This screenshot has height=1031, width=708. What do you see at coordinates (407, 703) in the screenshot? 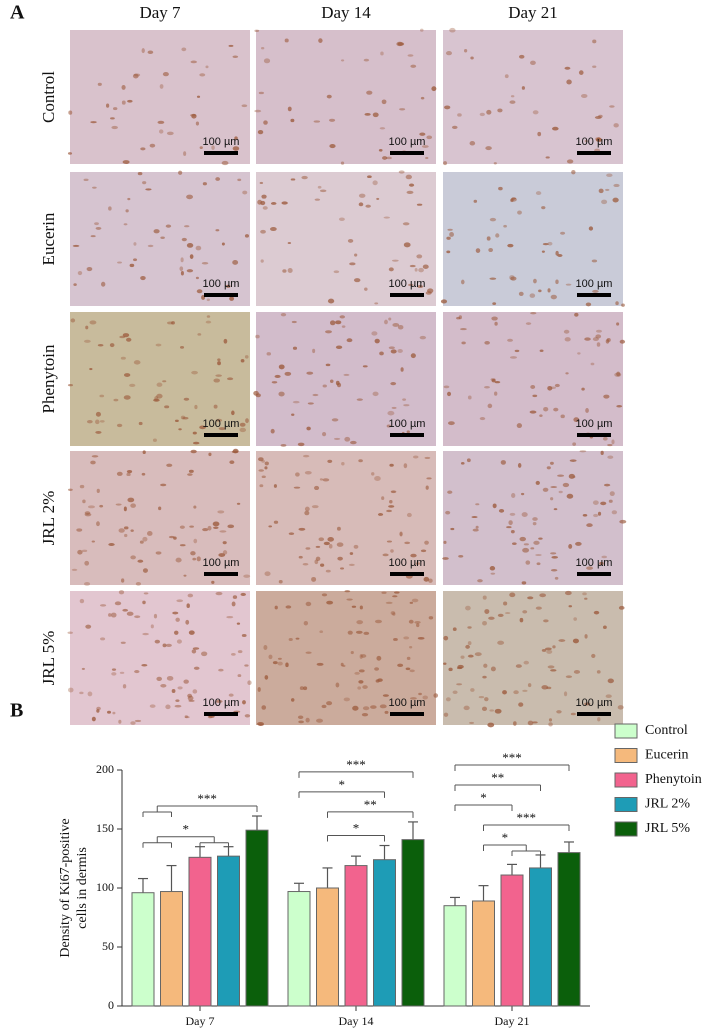
I see `scale-bar-label: 100 µm` at bounding box center [407, 703].